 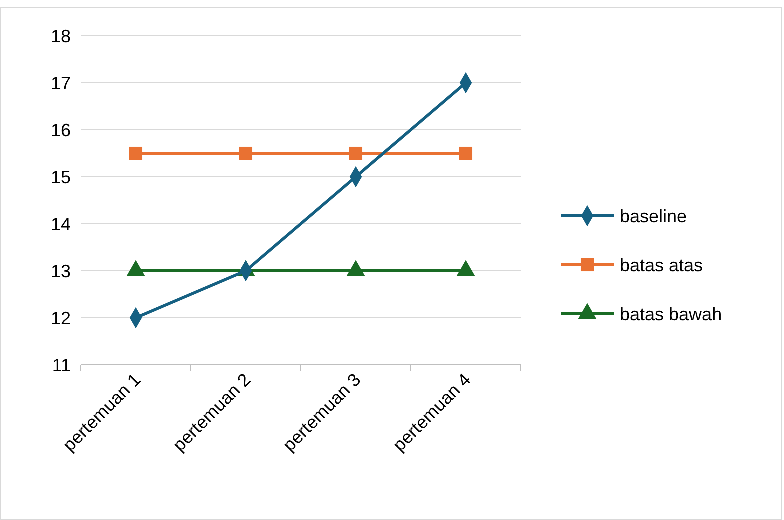 I want to click on legend-label: batas bawah, so click(x=671, y=314).